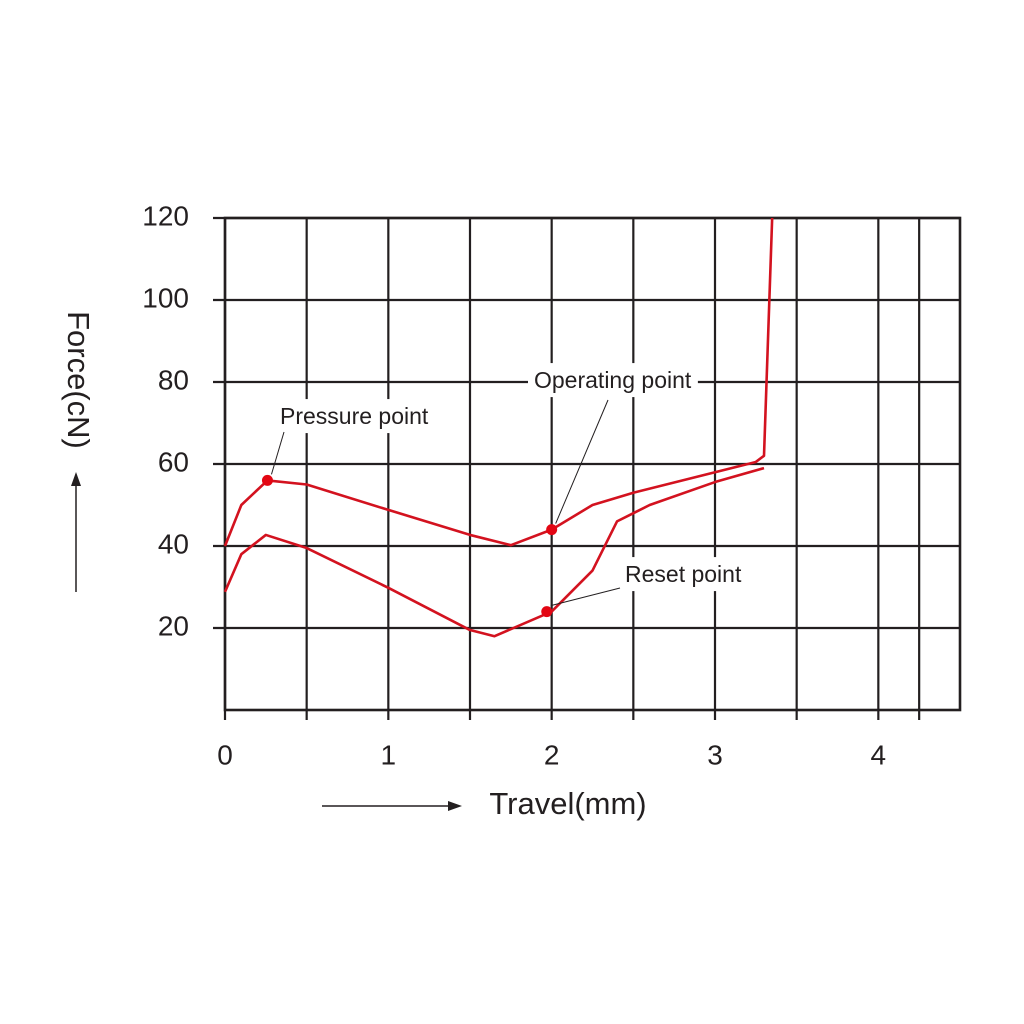  What do you see at coordinates (173, 379) in the screenshot?
I see `y-tick-label: 80` at bounding box center [173, 379].